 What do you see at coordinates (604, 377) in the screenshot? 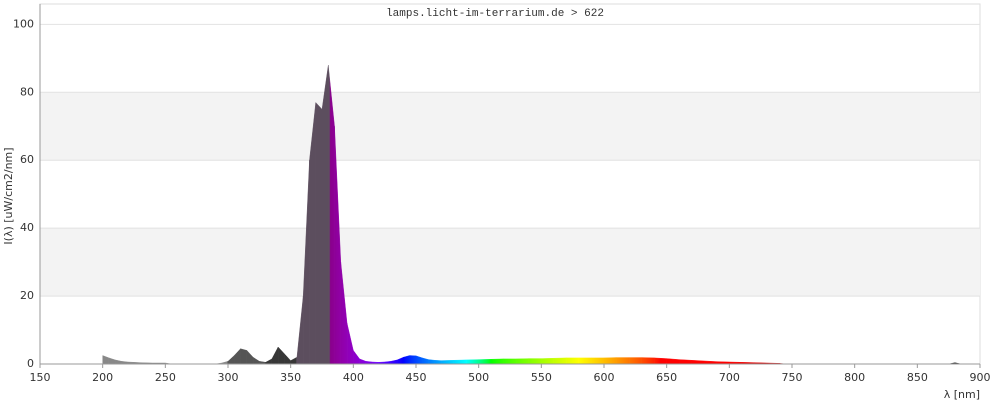
I see `x-tick-label: 600` at bounding box center [604, 377].